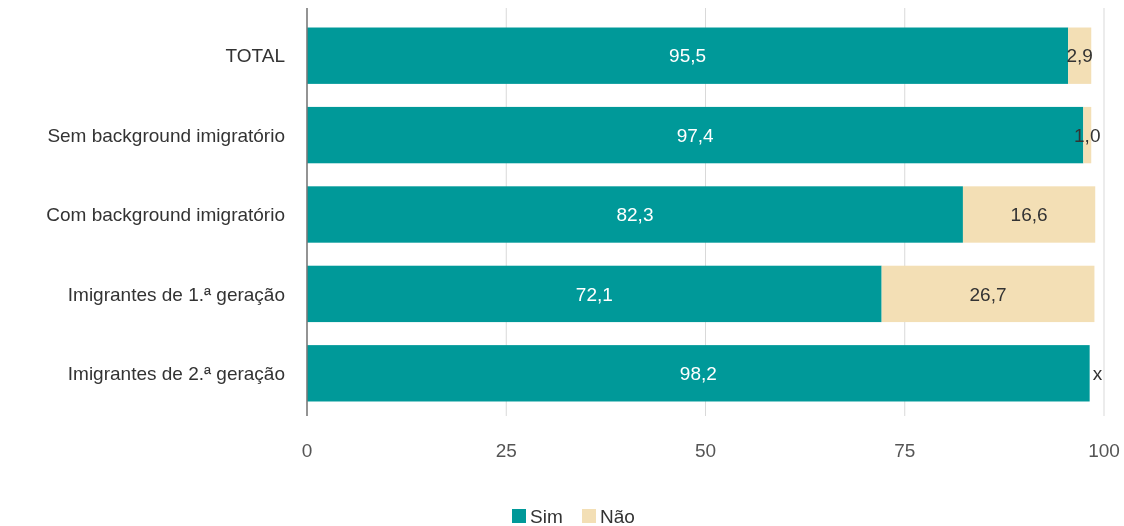 This screenshot has width=1124, height=526. Describe the element at coordinates (905, 450) in the screenshot. I see `x-tick-label: 75` at that location.